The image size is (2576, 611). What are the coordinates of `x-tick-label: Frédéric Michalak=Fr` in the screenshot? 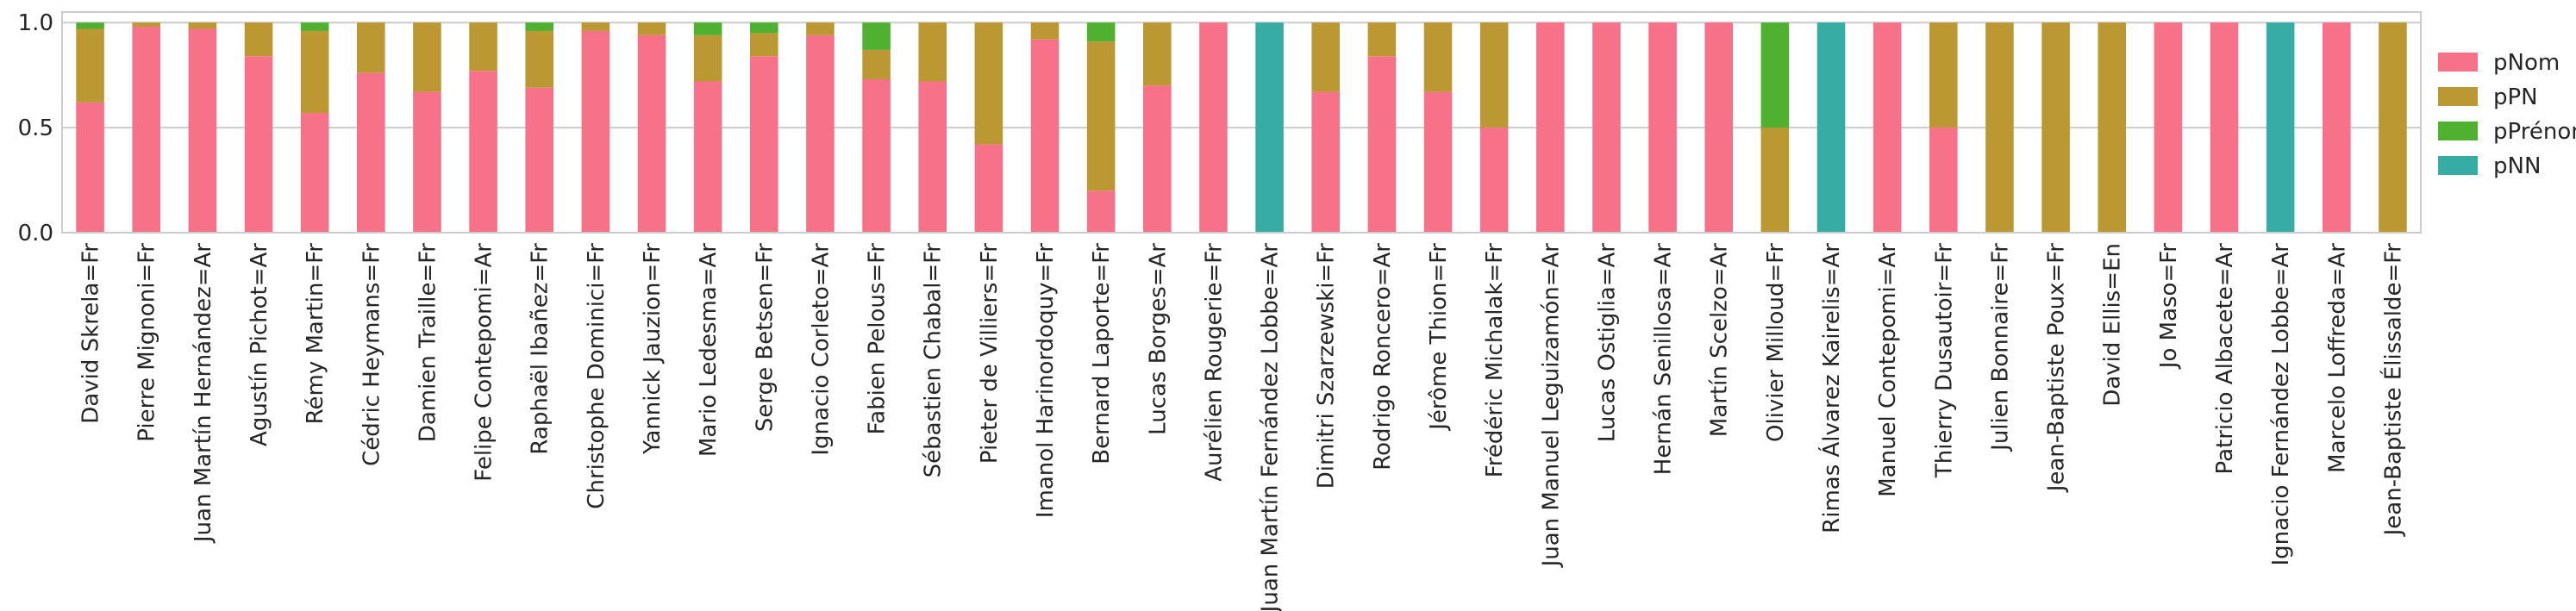 It's located at (1495, 360).